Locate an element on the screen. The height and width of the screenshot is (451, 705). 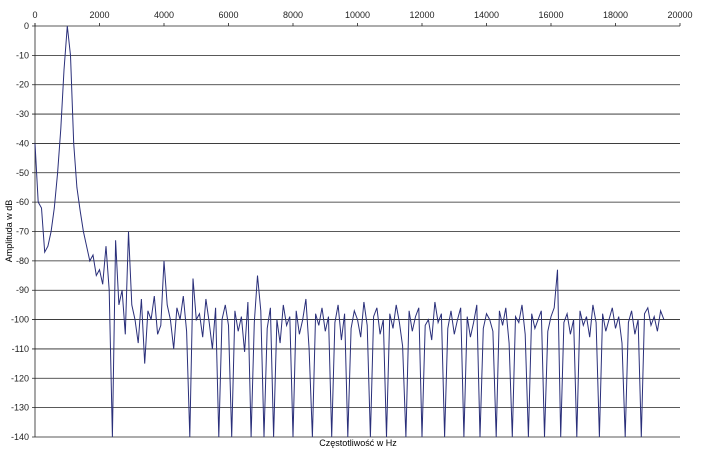
x-tick-label: 18000 is located at coordinates (615, 15).